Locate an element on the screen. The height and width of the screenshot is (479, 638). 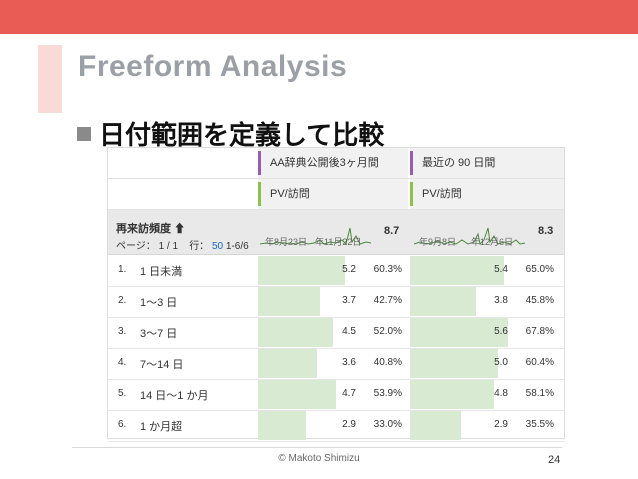
segment-header-2: 最近の 90 日間 is located at coordinates (487, 163).